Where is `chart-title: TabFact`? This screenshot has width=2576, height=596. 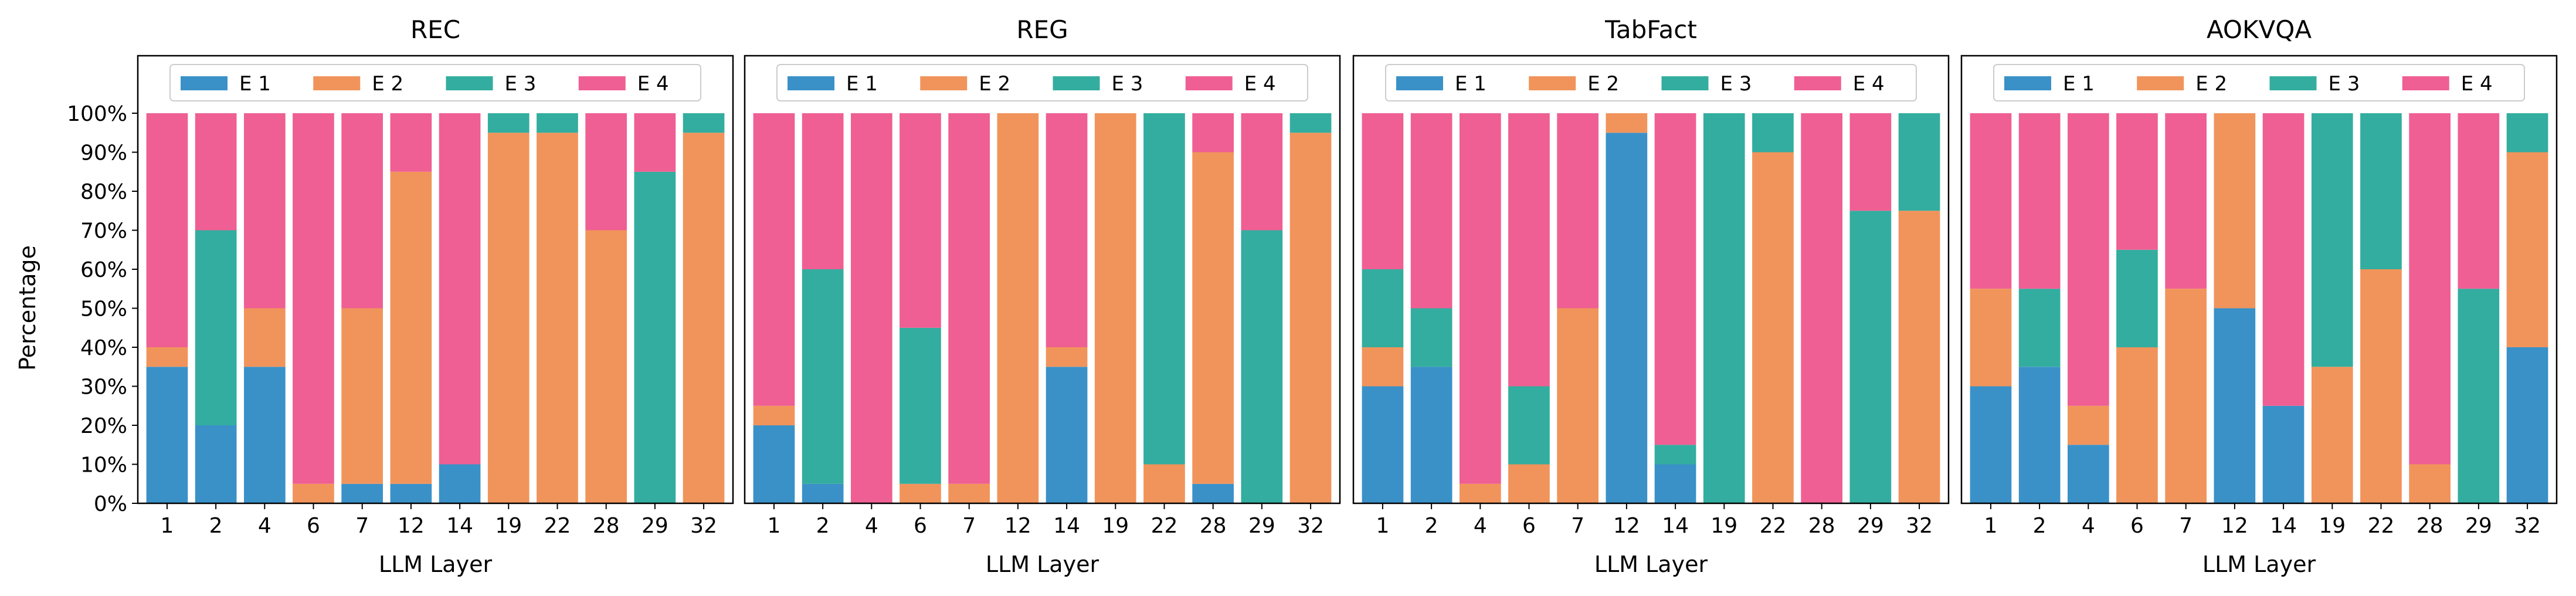 chart-title: TabFact is located at coordinates (1650, 29).